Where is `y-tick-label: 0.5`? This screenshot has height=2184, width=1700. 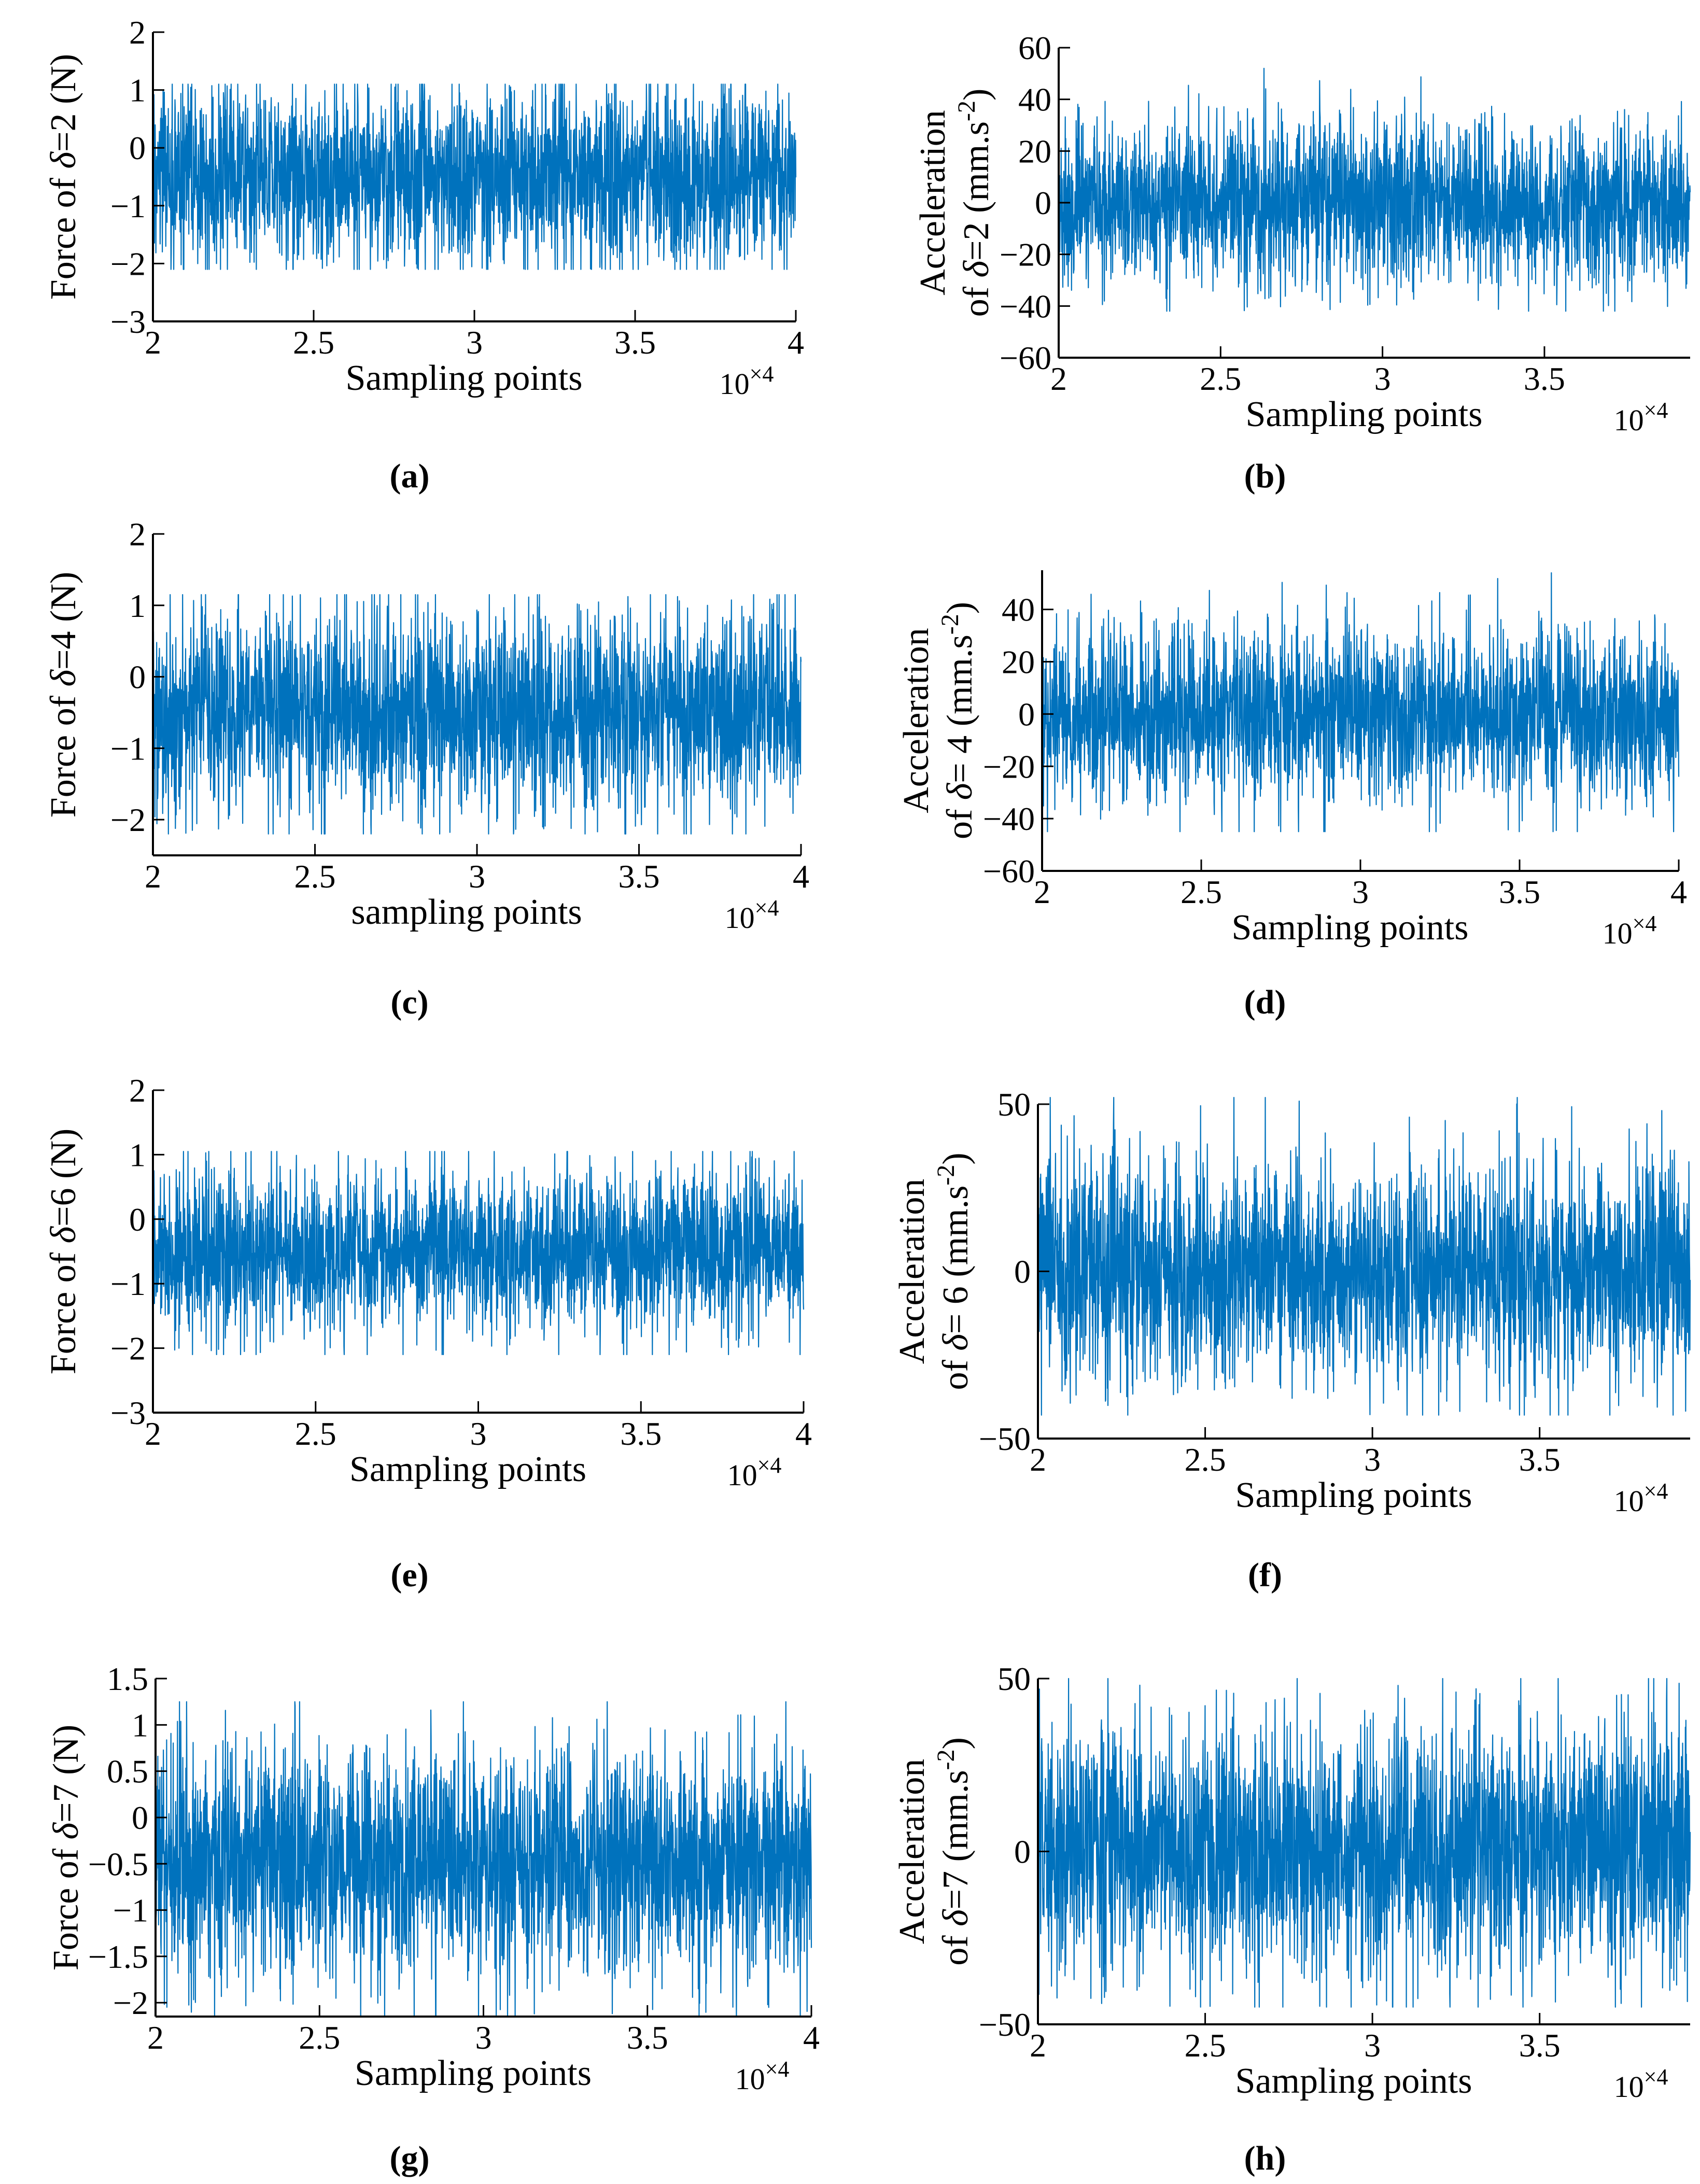 y-tick-label: 0.5 is located at coordinates (127, 1771).